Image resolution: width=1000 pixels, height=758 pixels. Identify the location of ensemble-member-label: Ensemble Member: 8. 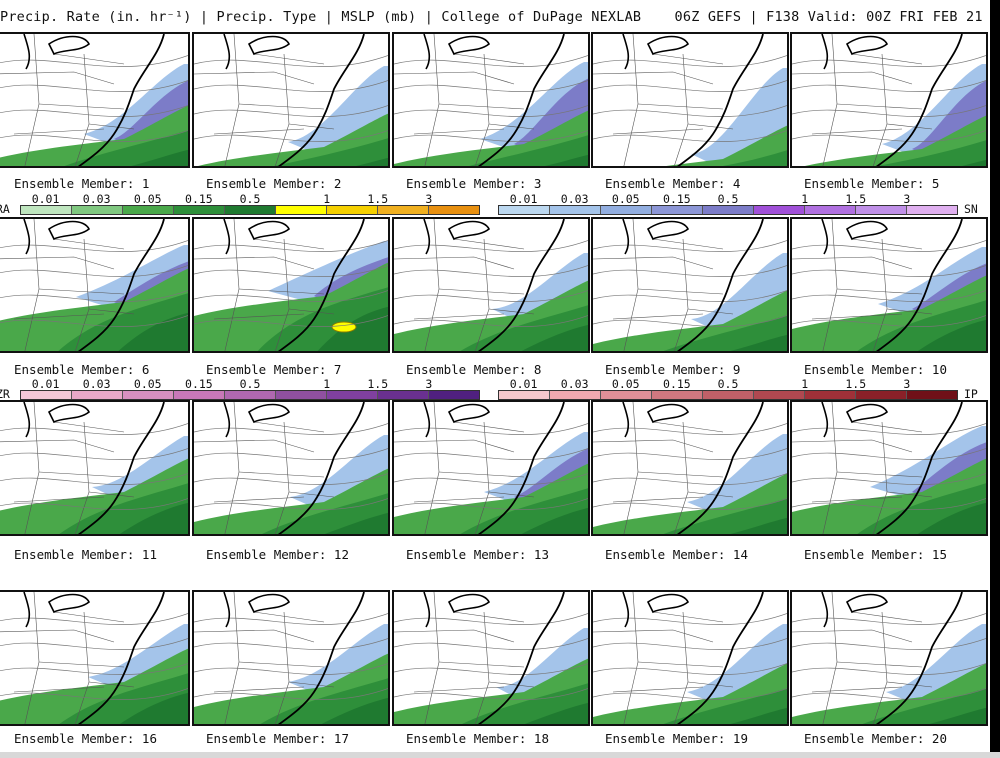
(474, 369).